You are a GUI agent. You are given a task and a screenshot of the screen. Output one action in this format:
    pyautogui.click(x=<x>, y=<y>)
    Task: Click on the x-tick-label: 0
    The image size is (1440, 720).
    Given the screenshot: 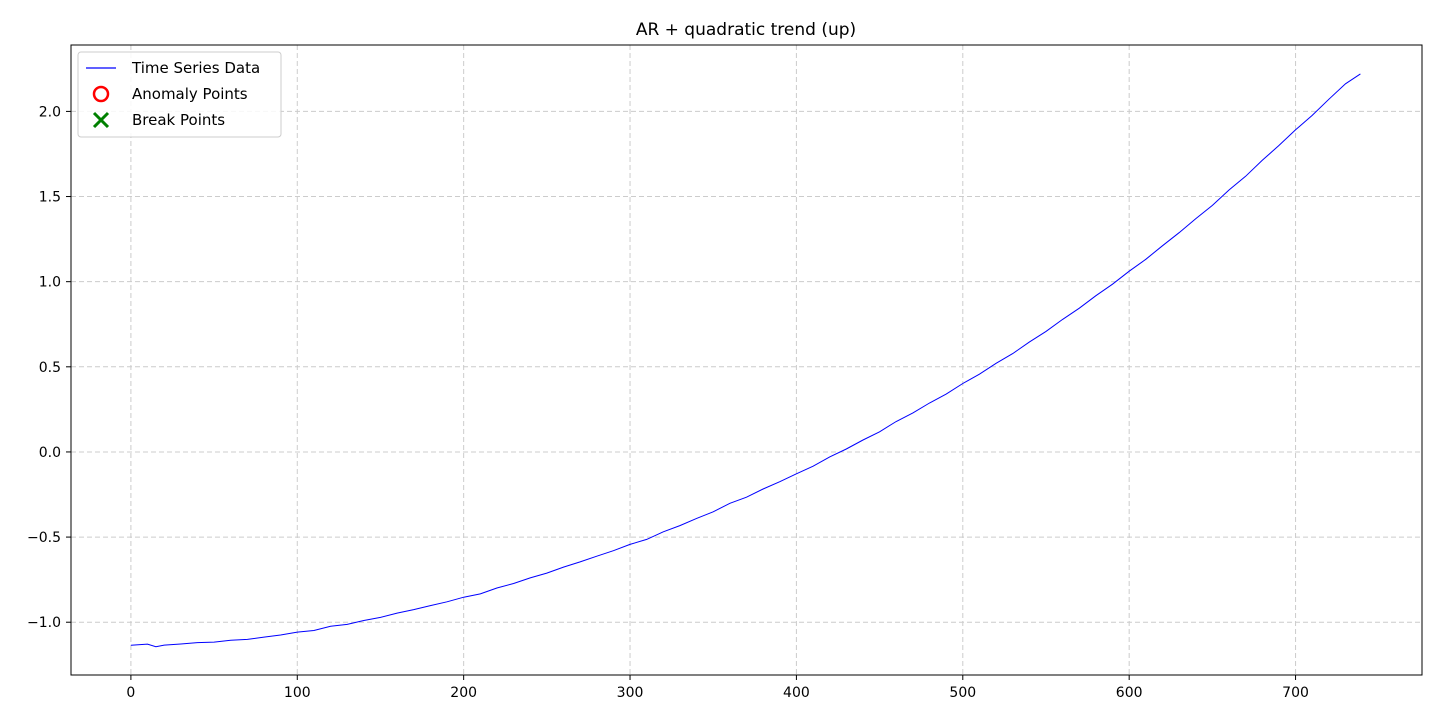 What is the action you would take?
    pyautogui.click(x=130, y=693)
    